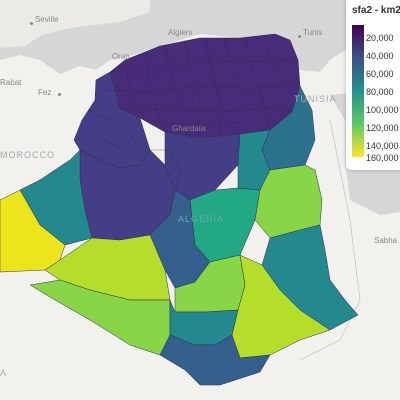 This screenshot has height=400, width=400. Describe the element at coordinates (180, 32) in the screenshot. I see `label-algiers: Algiers` at that location.